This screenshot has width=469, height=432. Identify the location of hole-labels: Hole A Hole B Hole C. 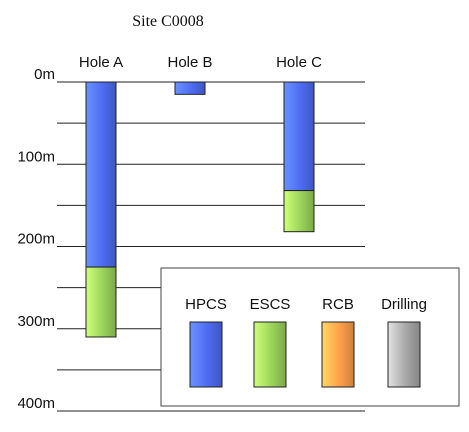
(200, 62).